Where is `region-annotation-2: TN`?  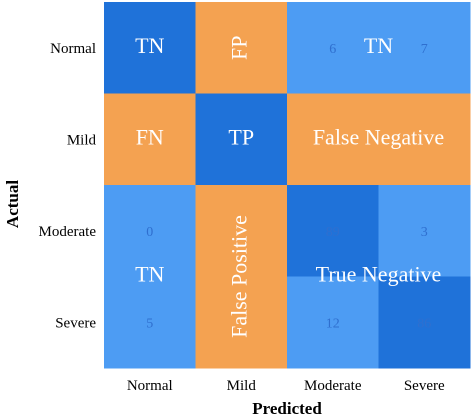
region-annotation-2: TN is located at coordinates (378, 45).